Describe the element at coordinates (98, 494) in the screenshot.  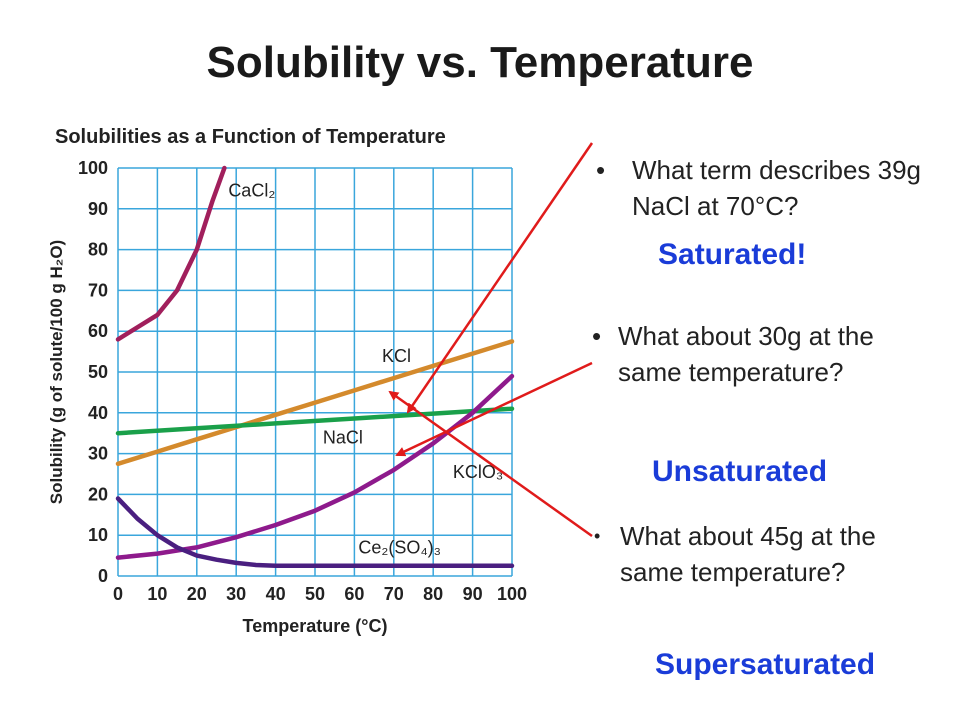
I see `y-tick-label: 20` at that location.